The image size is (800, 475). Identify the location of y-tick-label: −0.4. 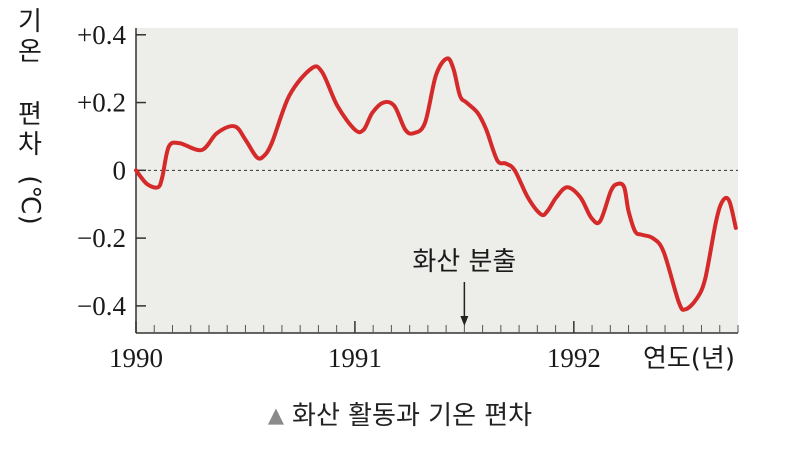
(101, 306).